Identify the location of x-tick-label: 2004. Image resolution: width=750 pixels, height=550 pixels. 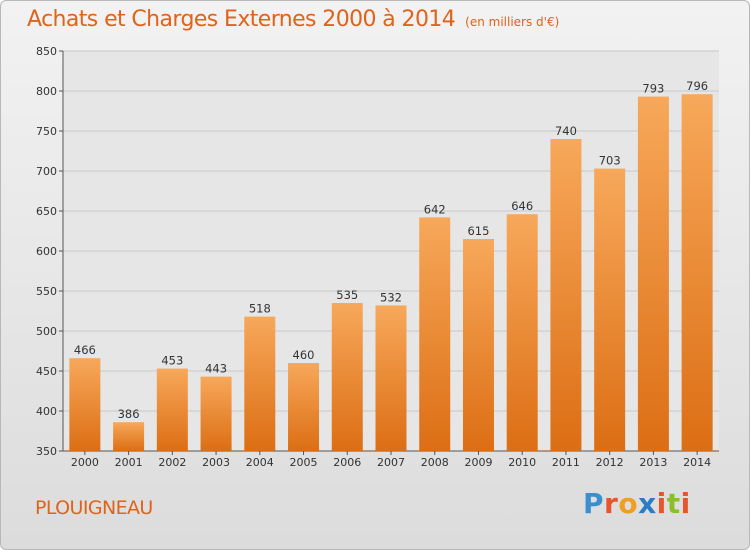
(260, 462).